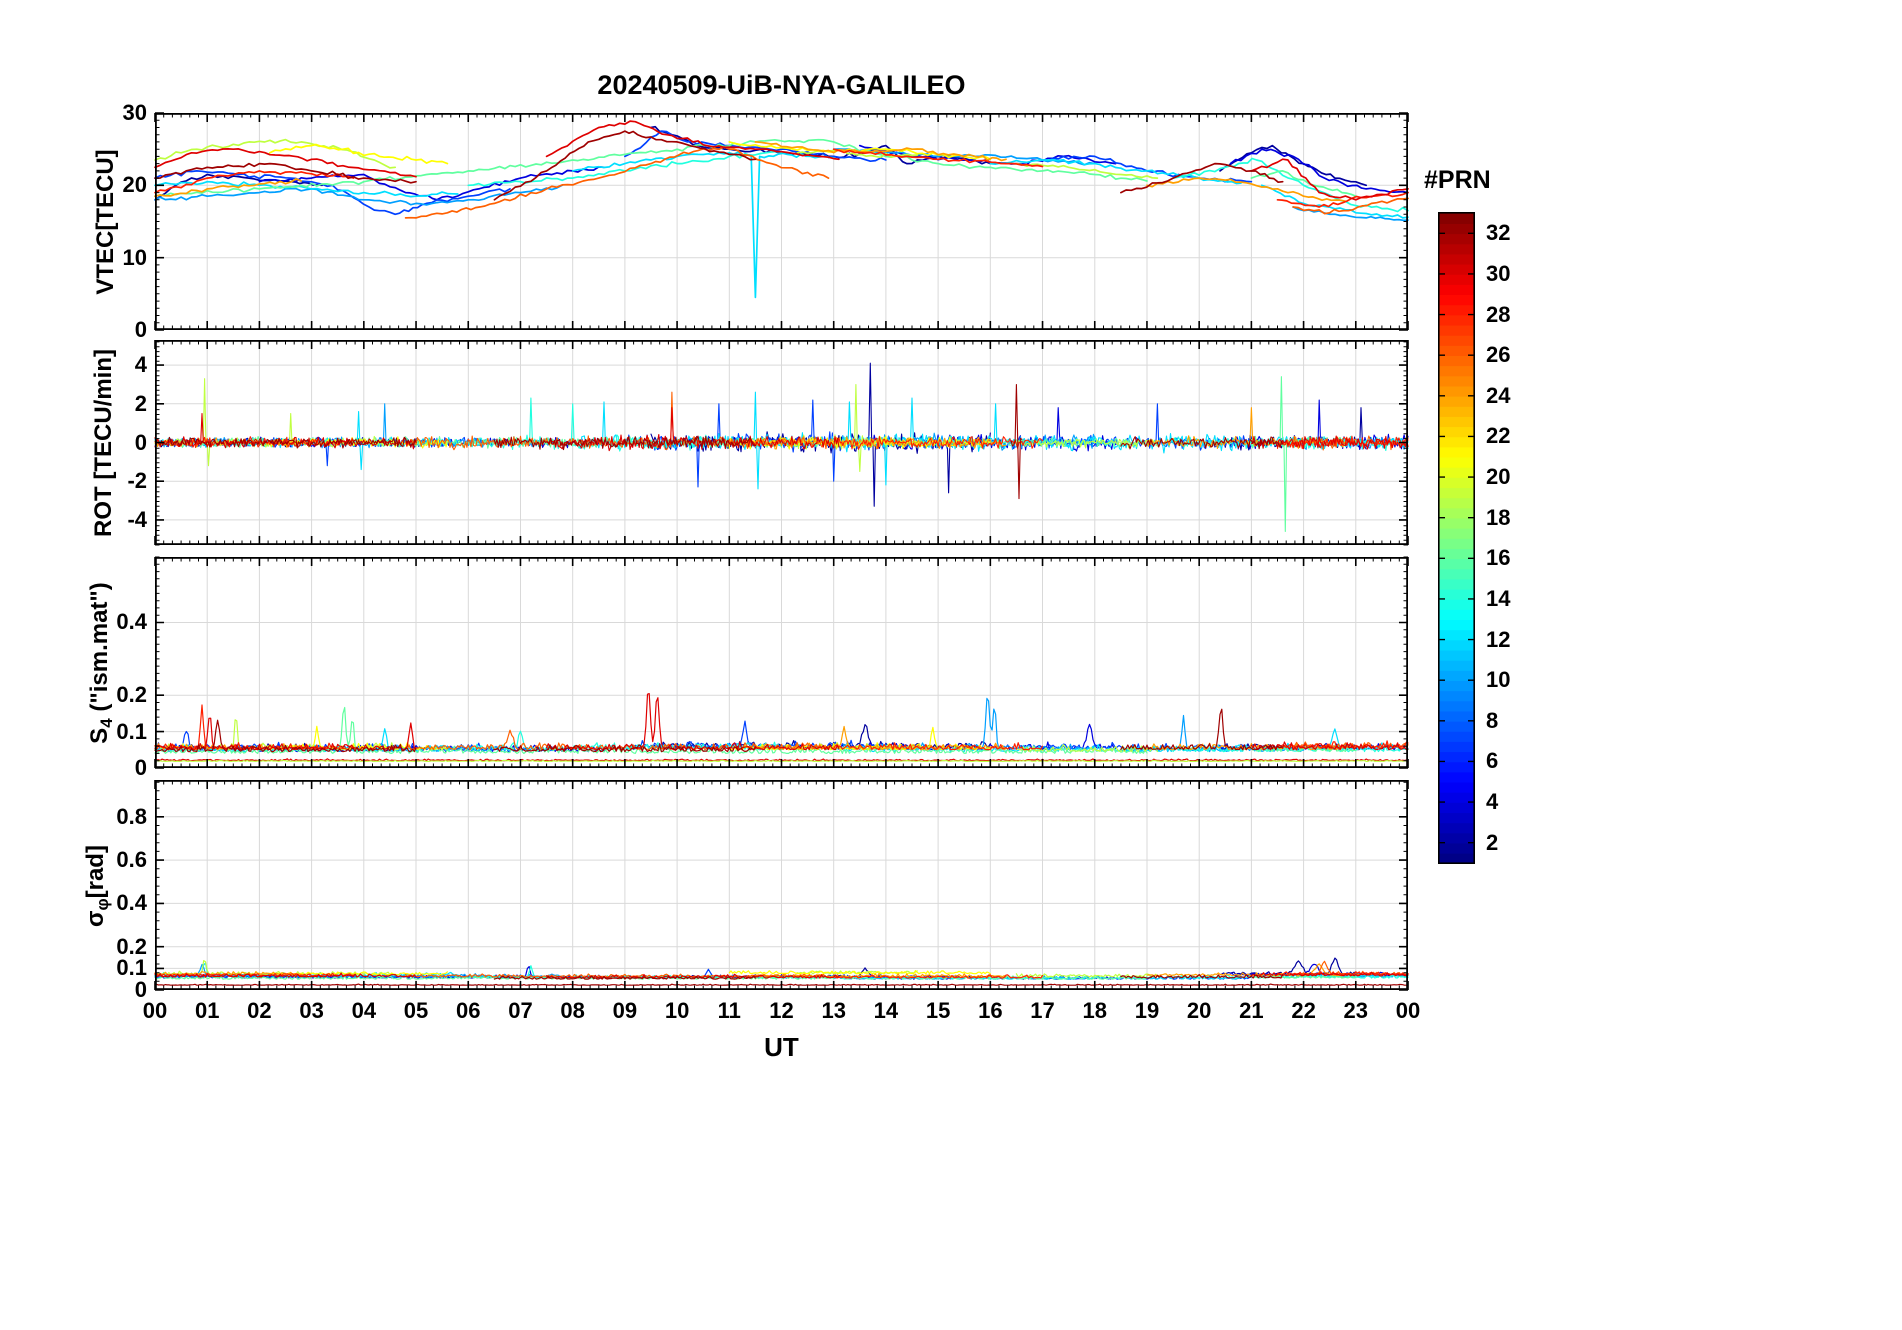 Image resolution: width=1902 pixels, height=1330 pixels. I want to click on x-tick-label: 11, so click(729, 1010).